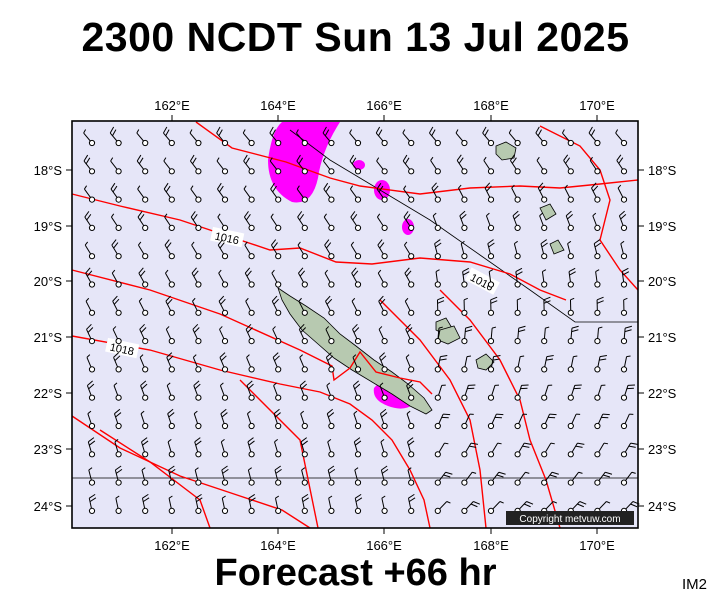 The width and height of the screenshot is (711, 600). I want to click on lat-label-right: 21°S, so click(662, 337).